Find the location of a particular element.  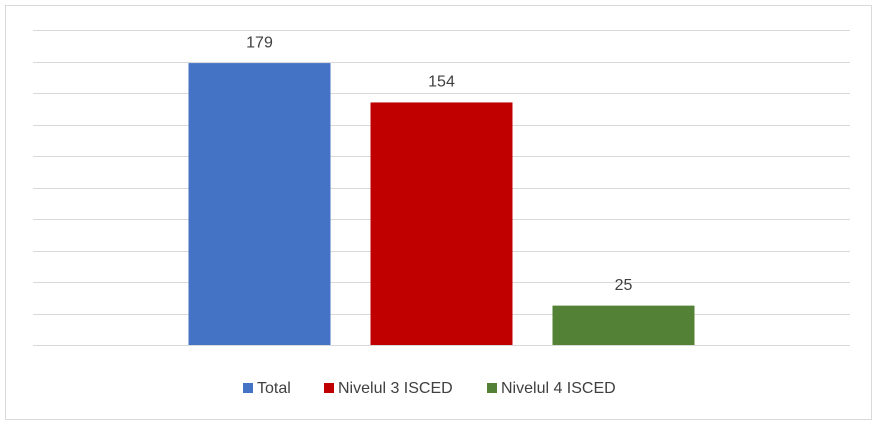

data-label: 25 is located at coordinates (624, 285).